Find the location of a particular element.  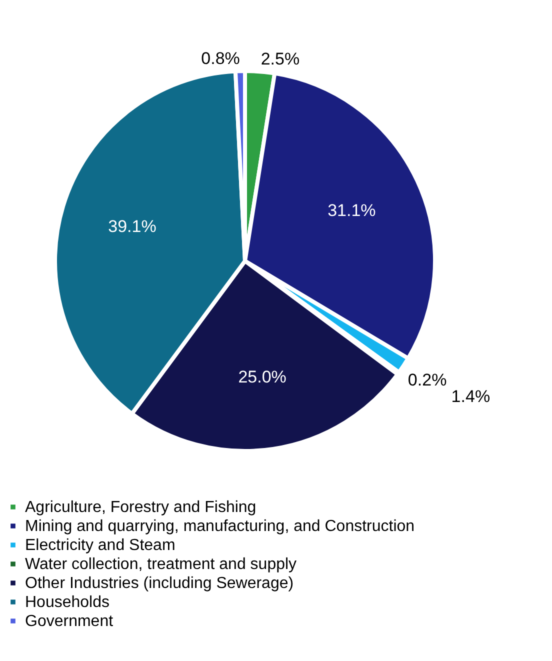

data-label: 39.1% is located at coordinates (132, 226).